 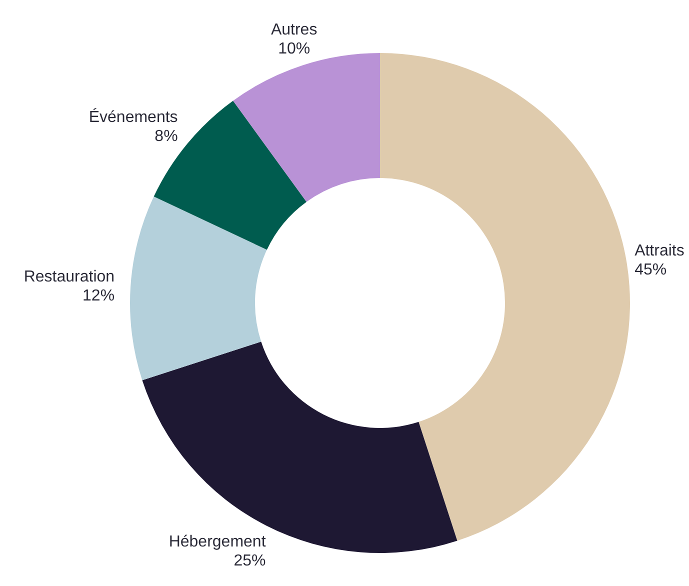 What do you see at coordinates (659, 251) in the screenshot?
I see `slice-label: Attraits` at bounding box center [659, 251].